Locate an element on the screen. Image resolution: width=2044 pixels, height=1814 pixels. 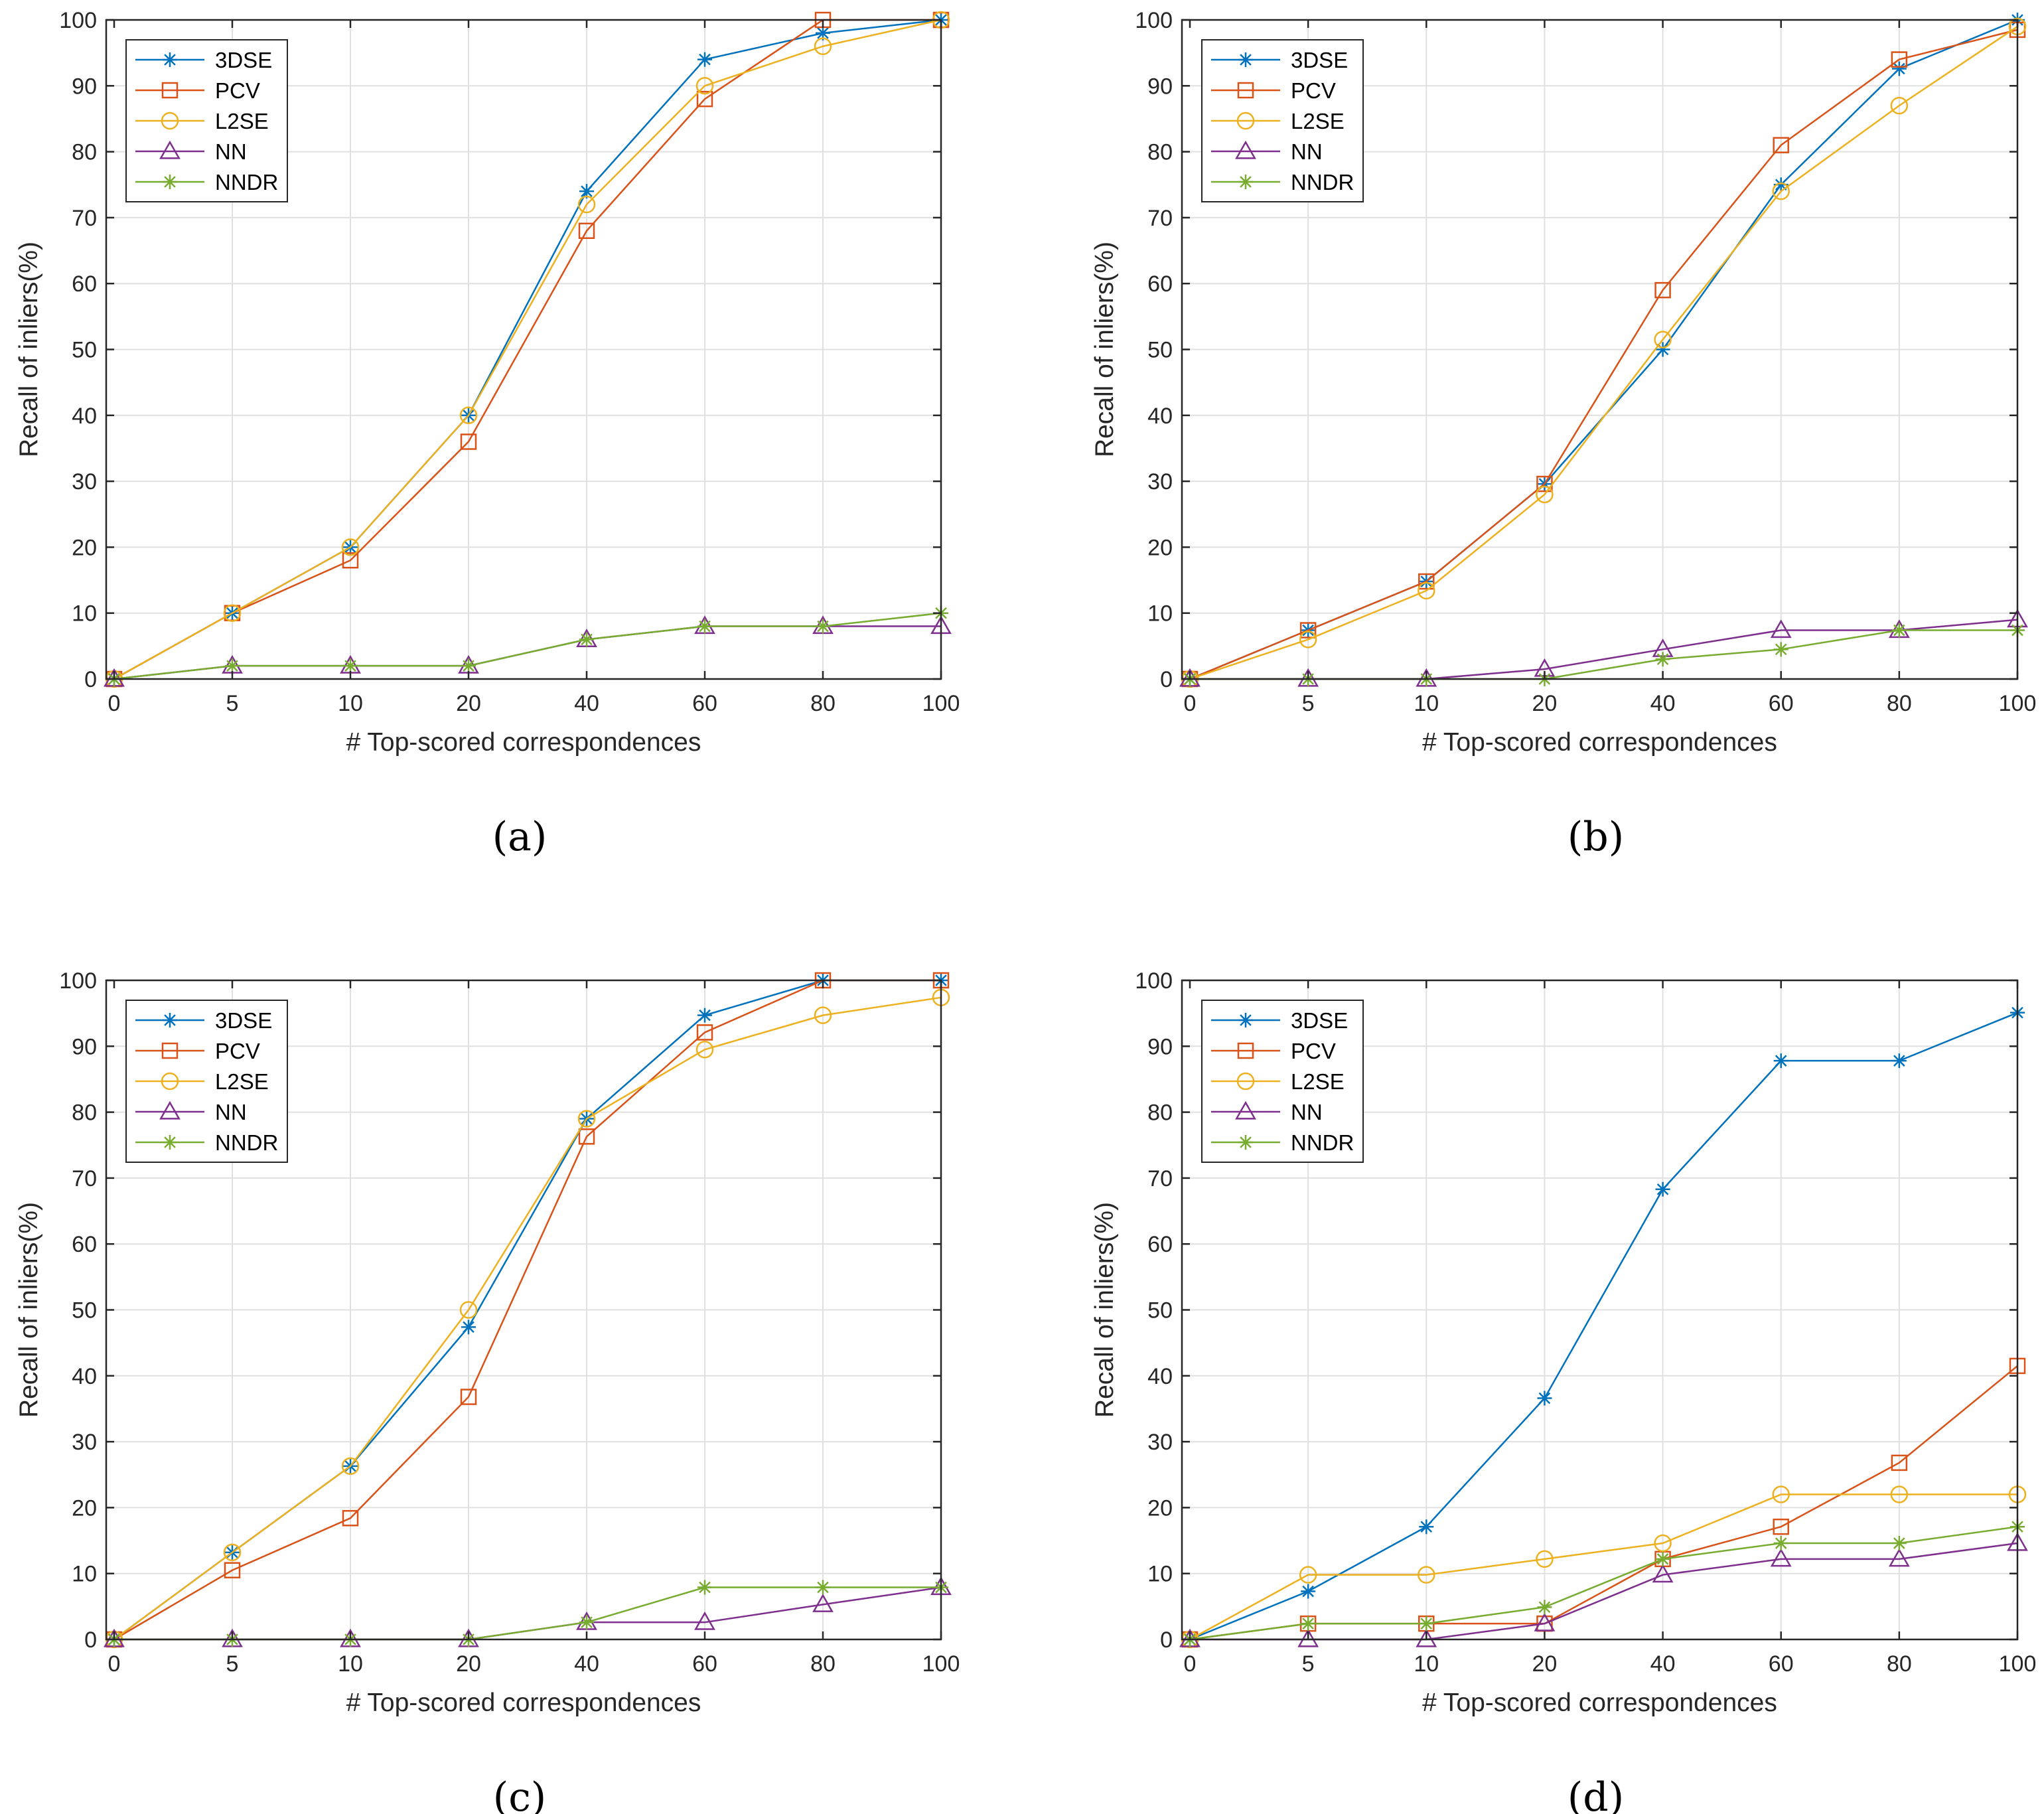
legend-marker-nn is located at coordinates (170, 149).